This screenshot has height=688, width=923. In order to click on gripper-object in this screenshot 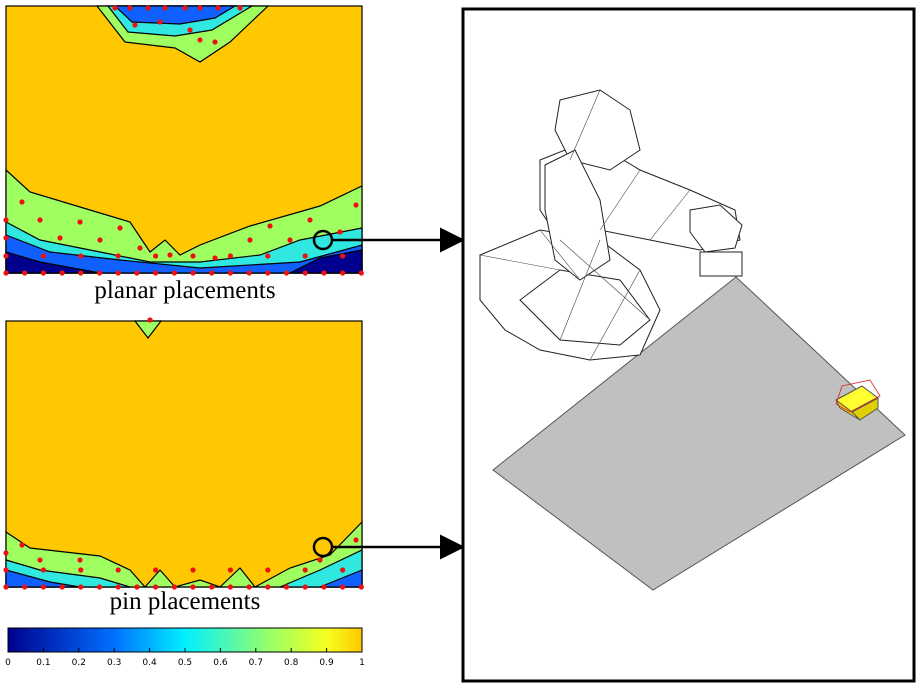, I will do `click(858, 400)`.